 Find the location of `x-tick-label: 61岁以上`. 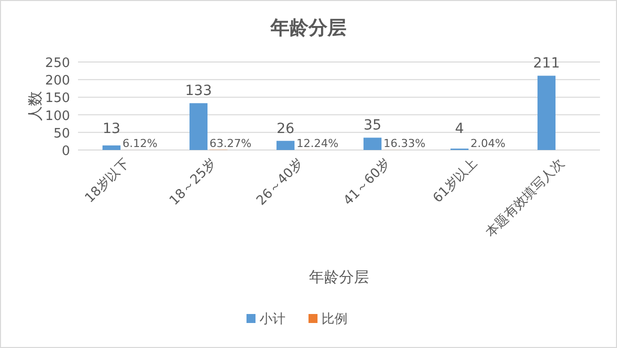

x-tick-label: 61岁以上 is located at coordinates (455, 181).